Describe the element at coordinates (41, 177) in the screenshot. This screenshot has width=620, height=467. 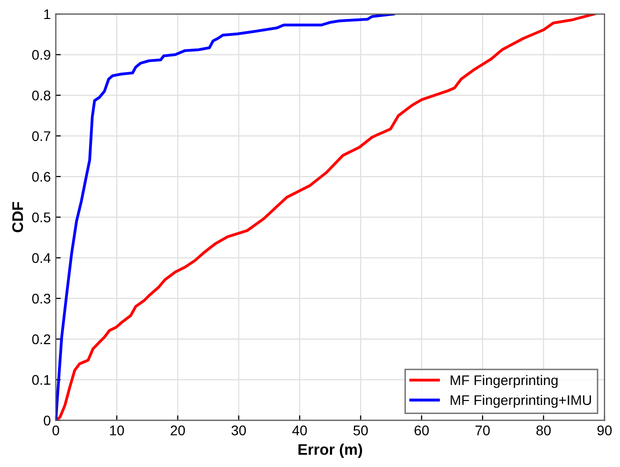
I see `y-tick-label: 0.6` at that location.